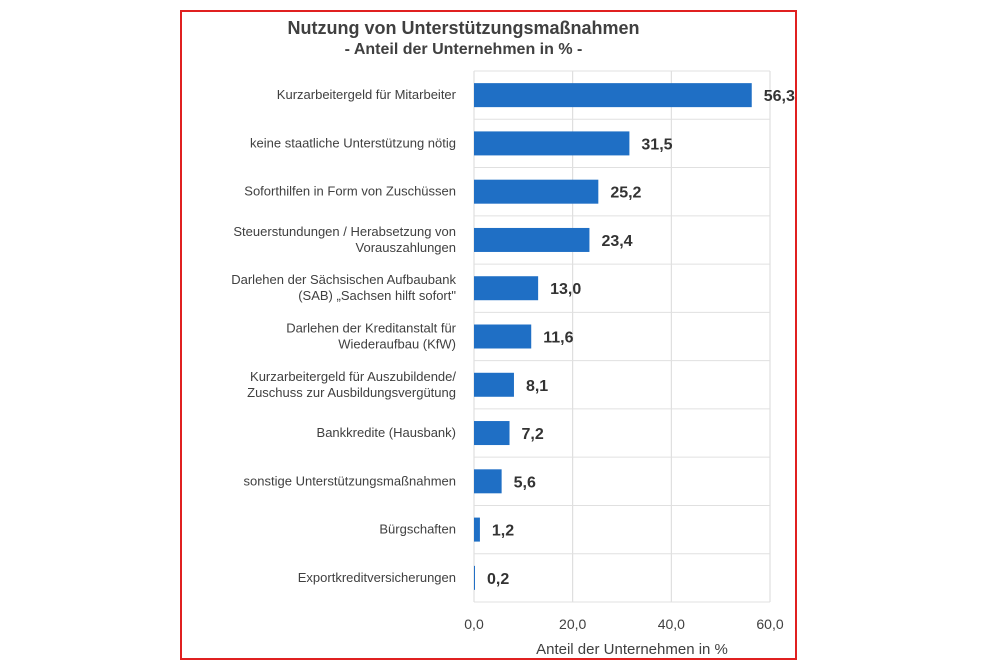 The height and width of the screenshot is (667, 1000). What do you see at coordinates (353, 142) in the screenshot?
I see `category-label: keine staatliche Unterstützung nötig` at bounding box center [353, 142].